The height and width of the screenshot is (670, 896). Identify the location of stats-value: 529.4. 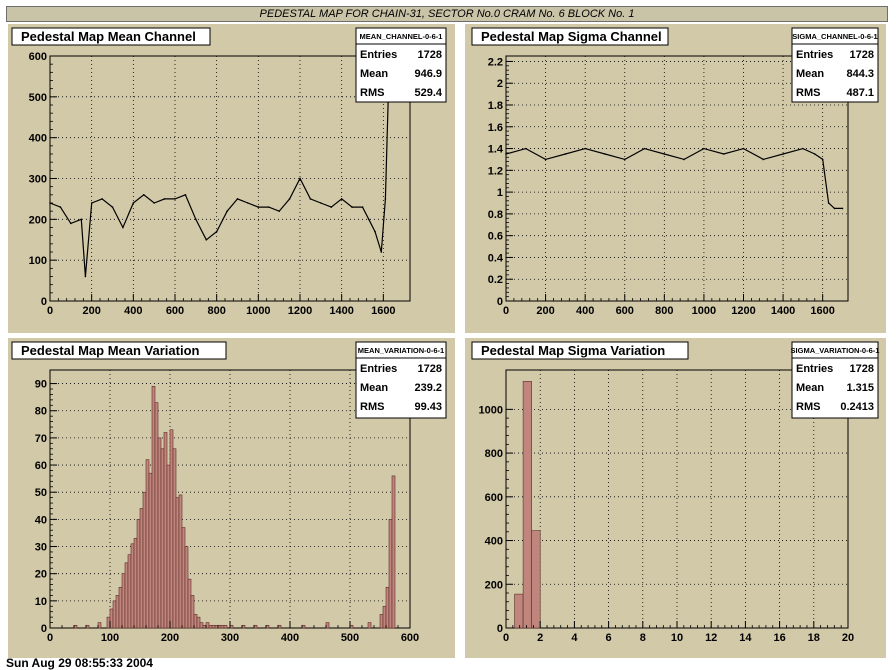
(428, 93).